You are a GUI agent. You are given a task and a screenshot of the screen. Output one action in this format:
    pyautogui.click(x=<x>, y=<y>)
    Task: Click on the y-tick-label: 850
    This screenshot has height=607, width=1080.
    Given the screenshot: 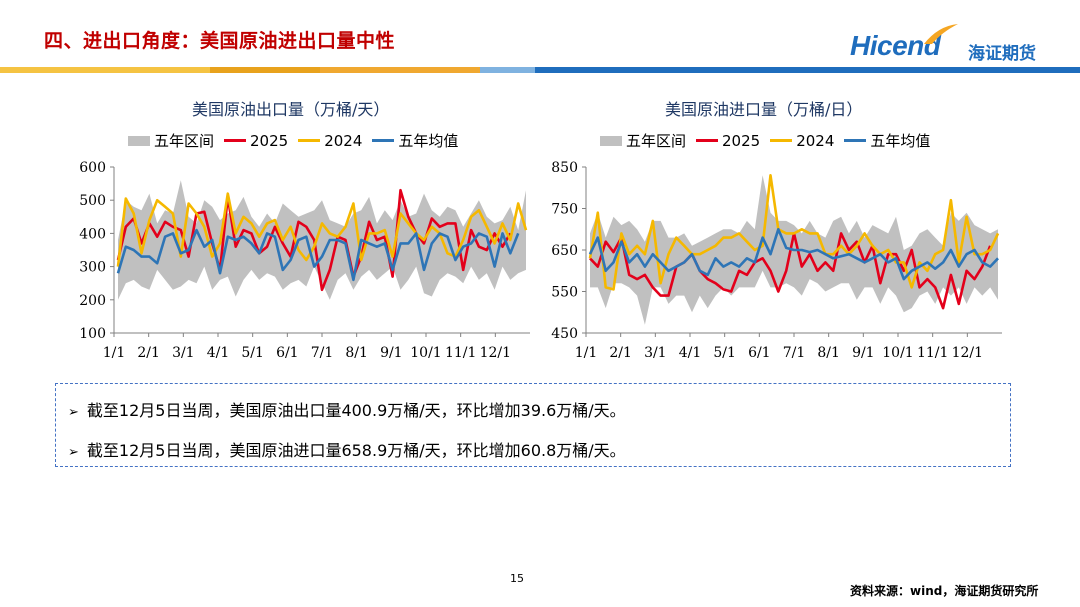 What is the action you would take?
    pyautogui.click(x=564, y=168)
    